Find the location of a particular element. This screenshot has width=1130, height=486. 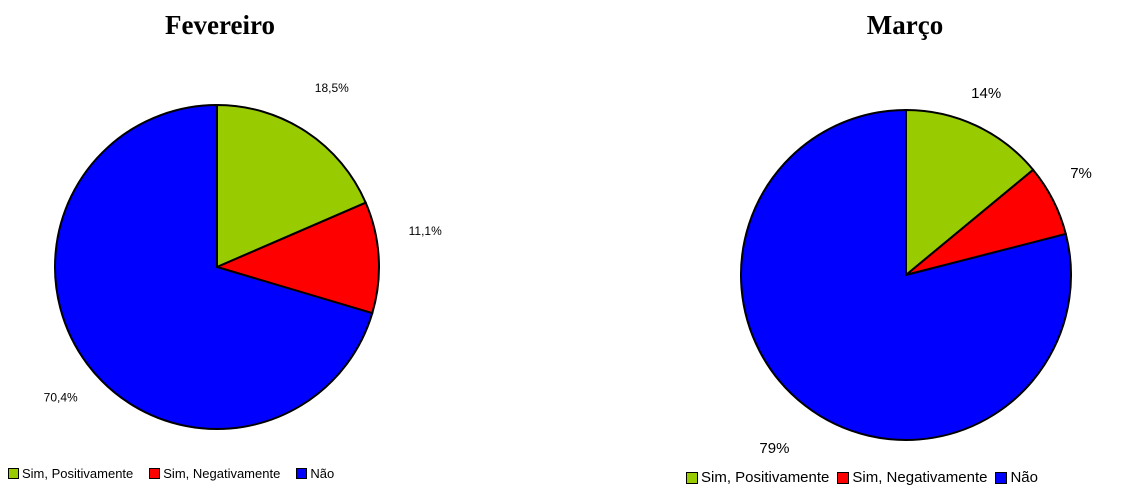

chart-title: Fevereiro is located at coordinates (220, 25).